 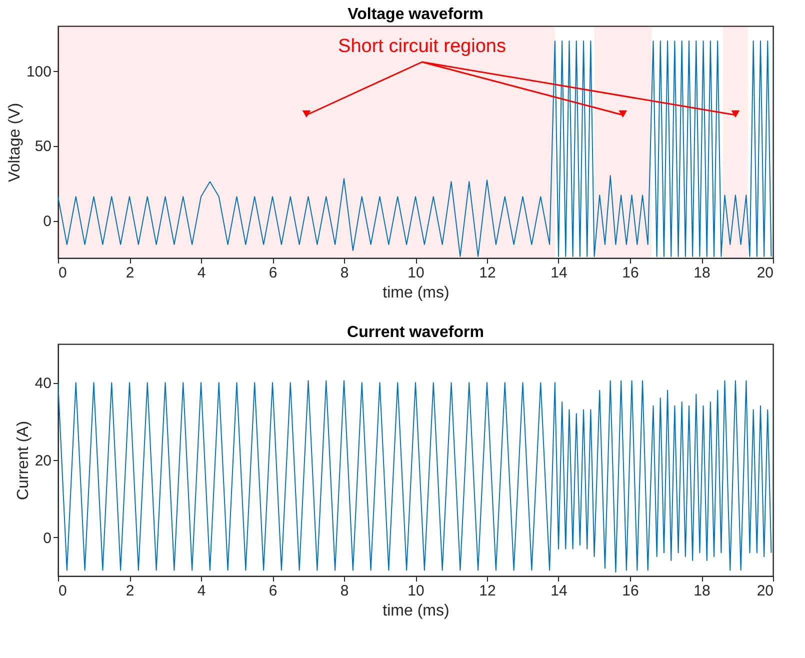 What do you see at coordinates (43, 383) in the screenshot?
I see `y-tick-label: 40` at bounding box center [43, 383].